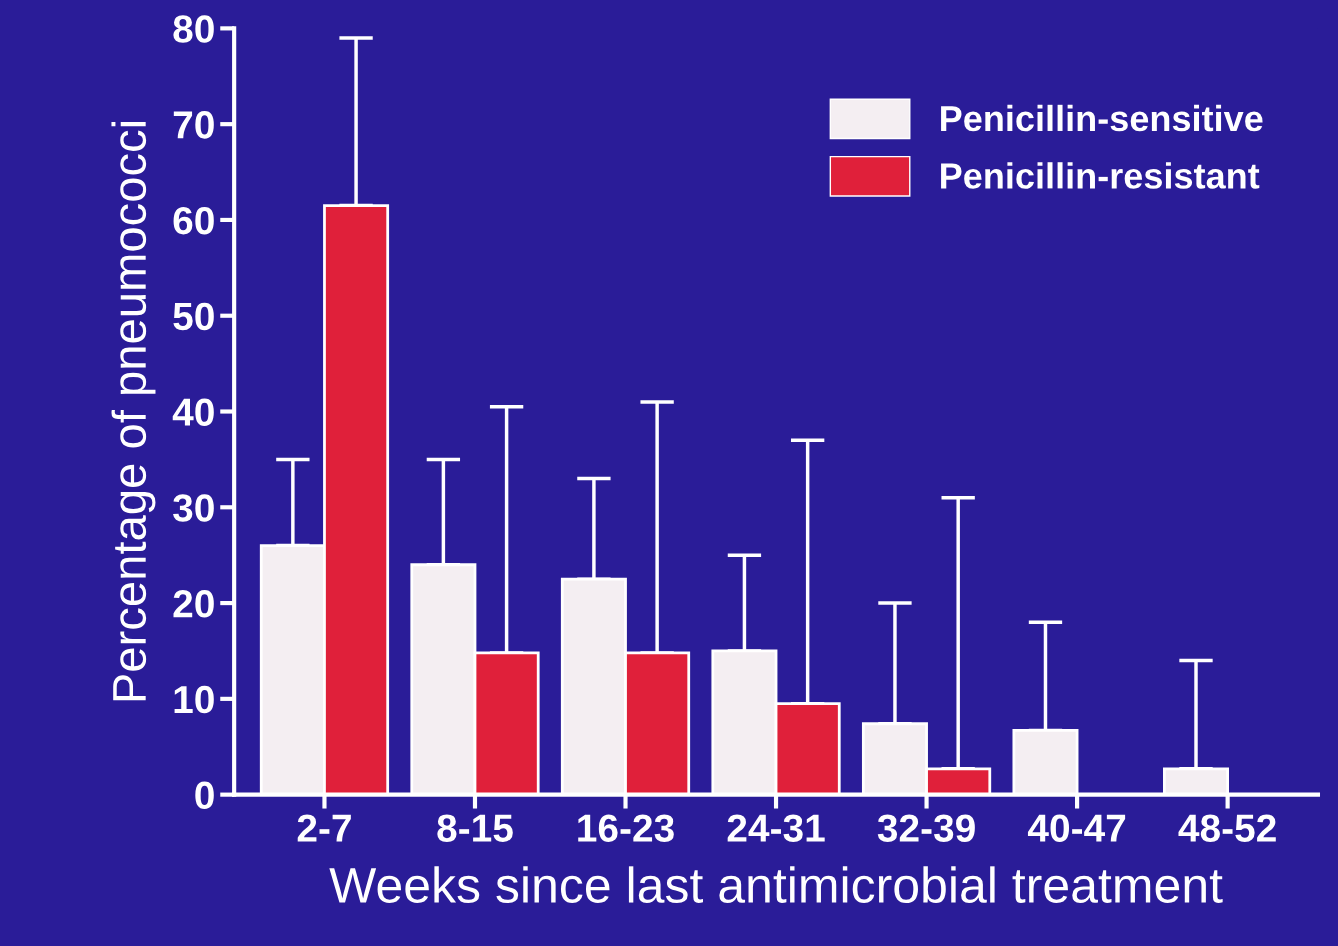 This screenshot has width=1338, height=946. What do you see at coordinates (776, 828) in the screenshot?
I see `x-tick-label: 24-31` at bounding box center [776, 828].